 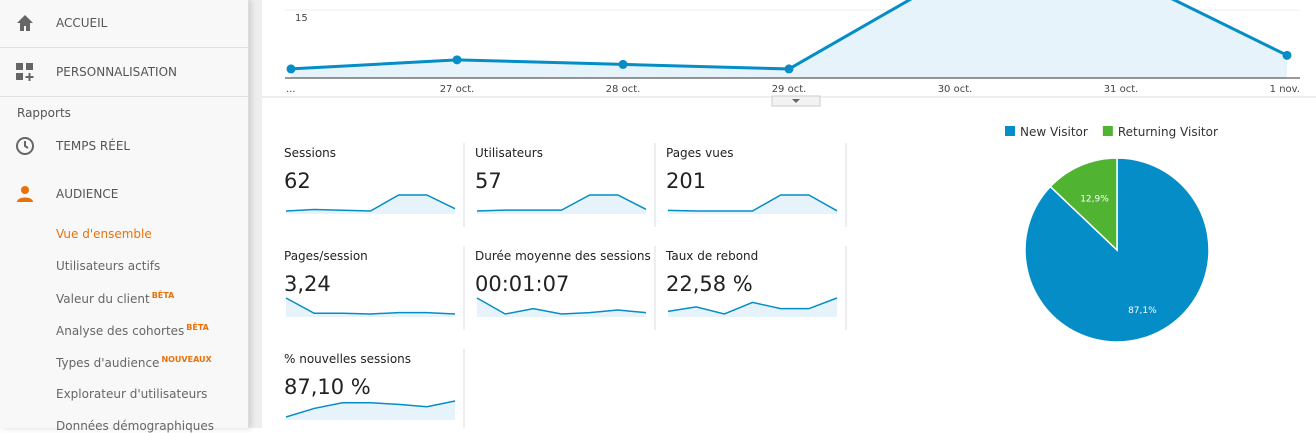 I want to click on x-tick-label: 1 nov., so click(x=1285, y=89).